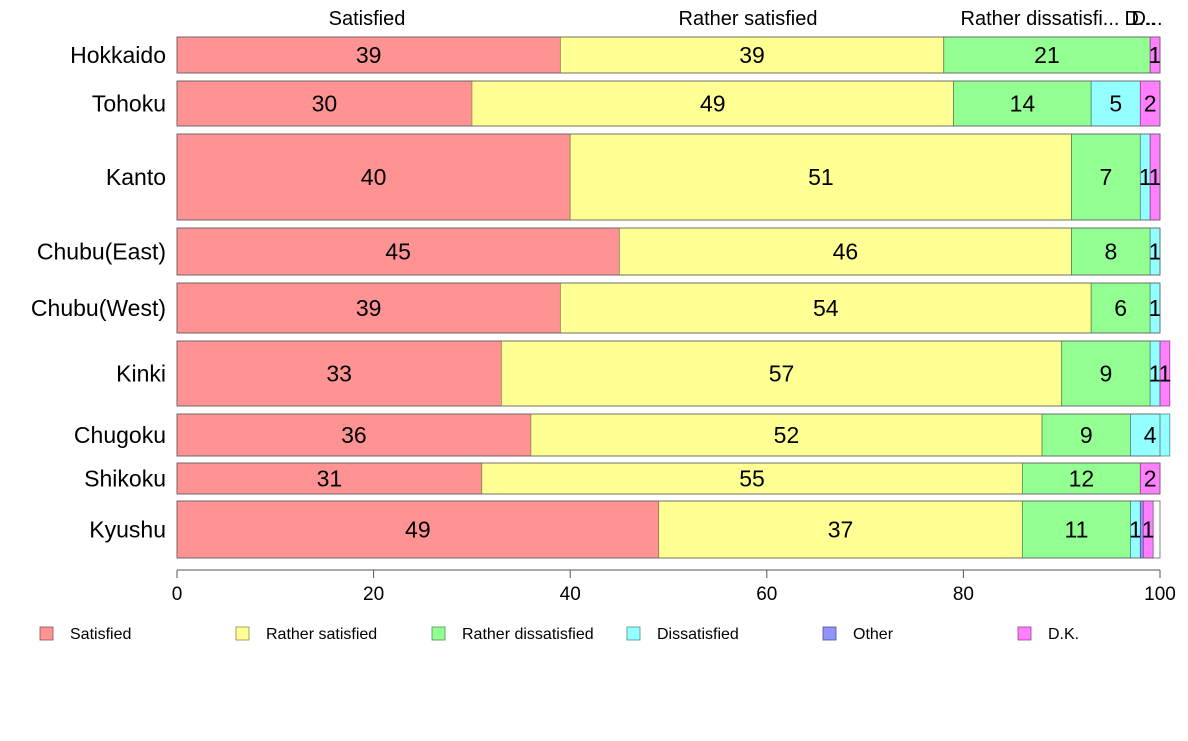 This screenshot has width=1188, height=741. What do you see at coordinates (242, 633) in the screenshot?
I see `legend-swatch-rather-satisfied` at bounding box center [242, 633].